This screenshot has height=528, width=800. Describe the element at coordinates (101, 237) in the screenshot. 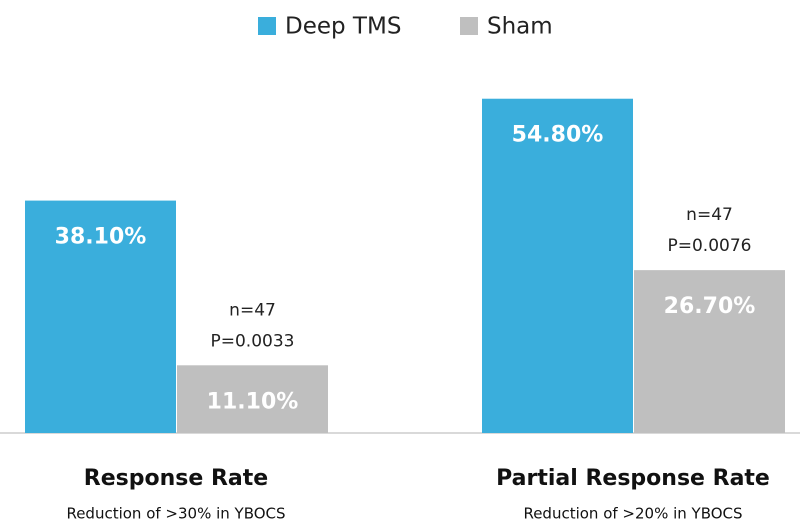

I see `value-label: 38.10%` at that location.